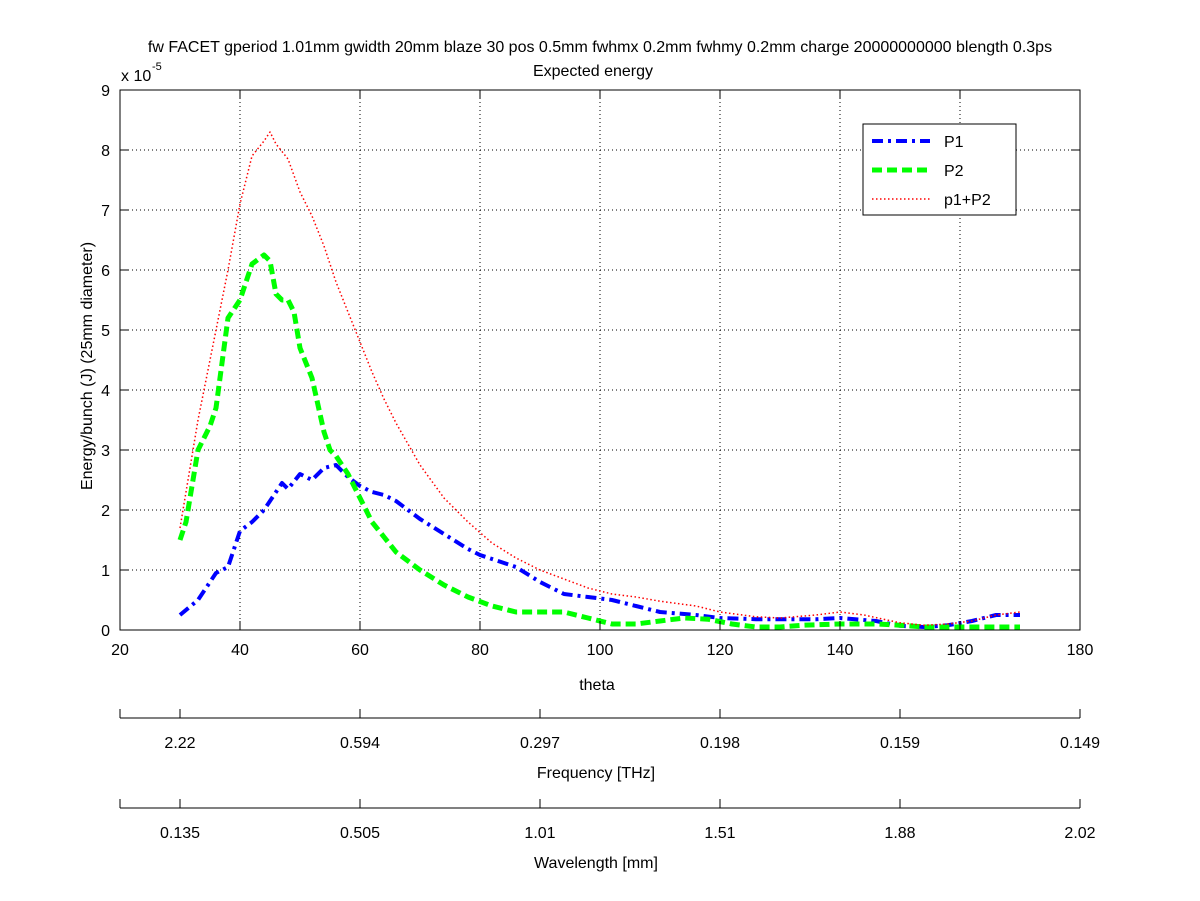 The height and width of the screenshot is (901, 1200). Describe the element at coordinates (899, 833) in the screenshot. I see `secondary-tick-label: 1.88` at that location.